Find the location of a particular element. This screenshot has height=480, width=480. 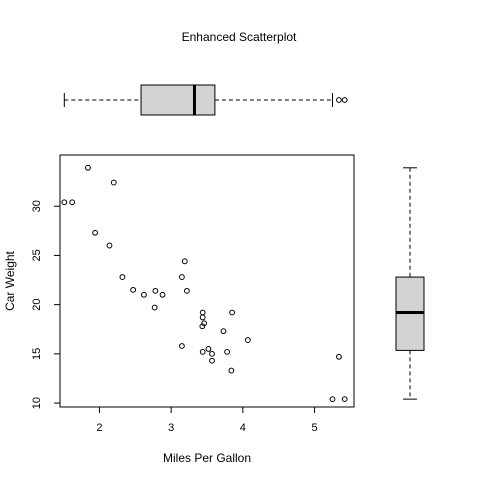

x-tick-label: 4 is located at coordinates (243, 428).